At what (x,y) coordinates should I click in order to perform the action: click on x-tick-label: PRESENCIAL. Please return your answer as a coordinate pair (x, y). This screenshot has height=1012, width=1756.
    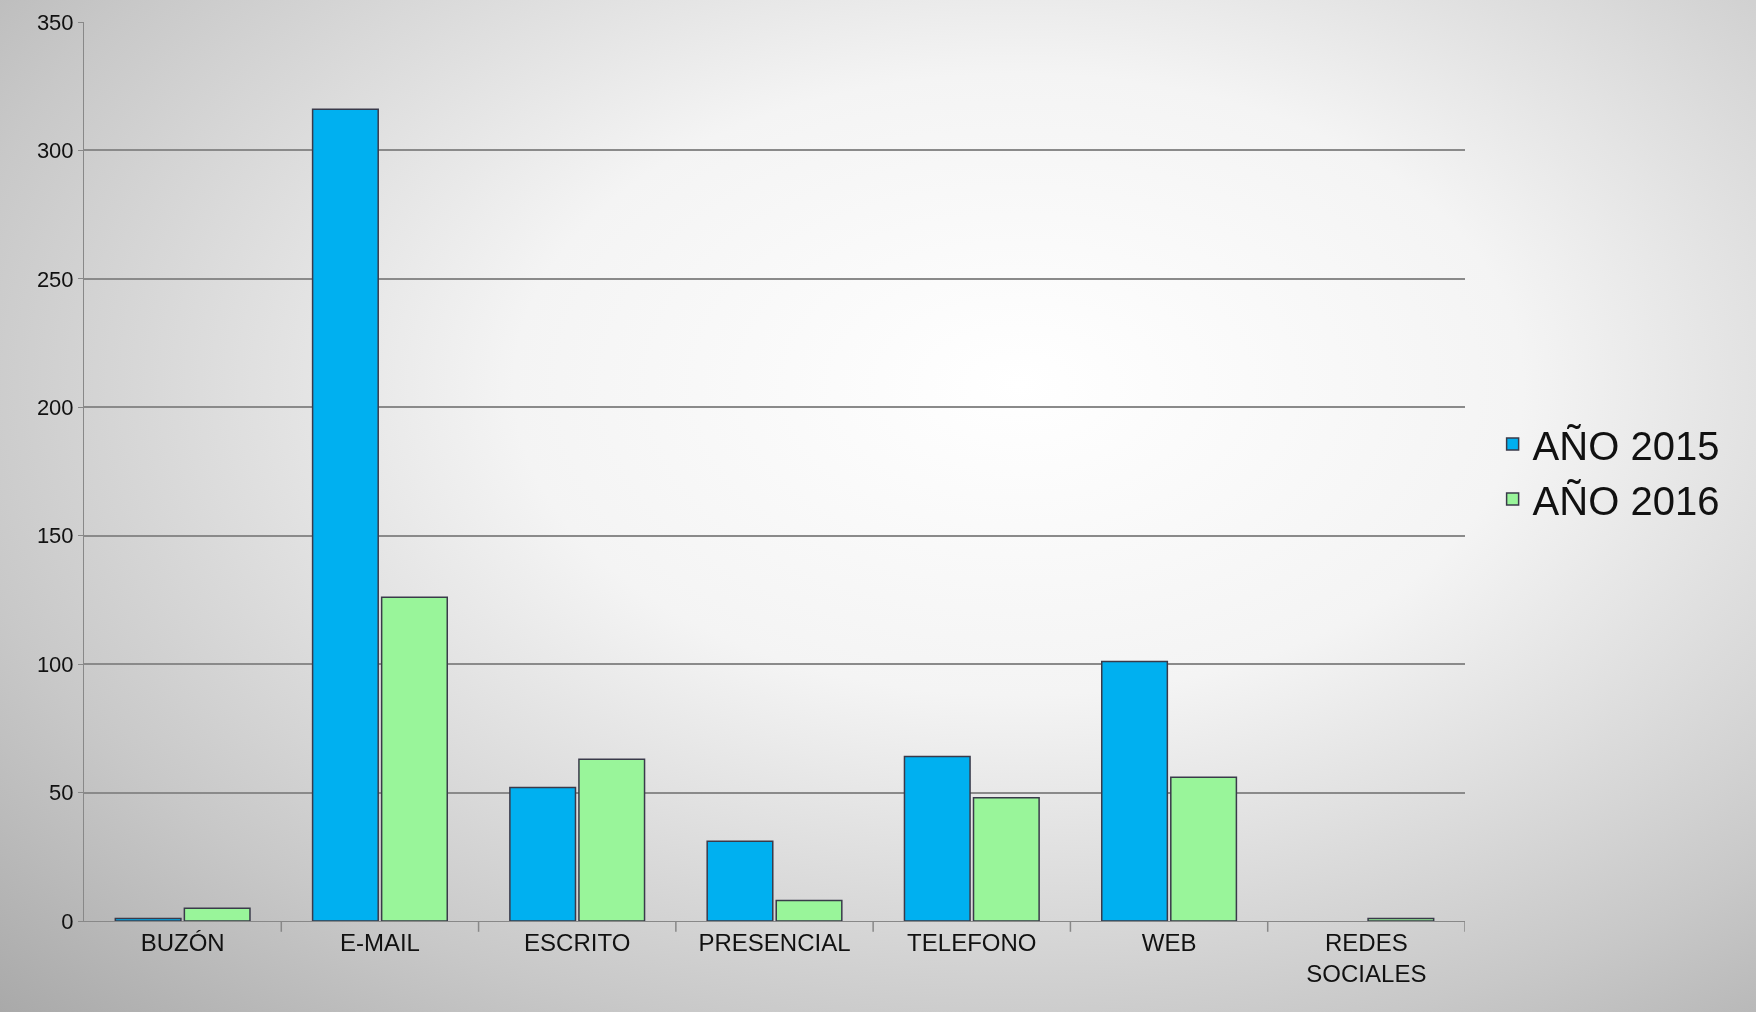
    Looking at the image, I should click on (774, 942).